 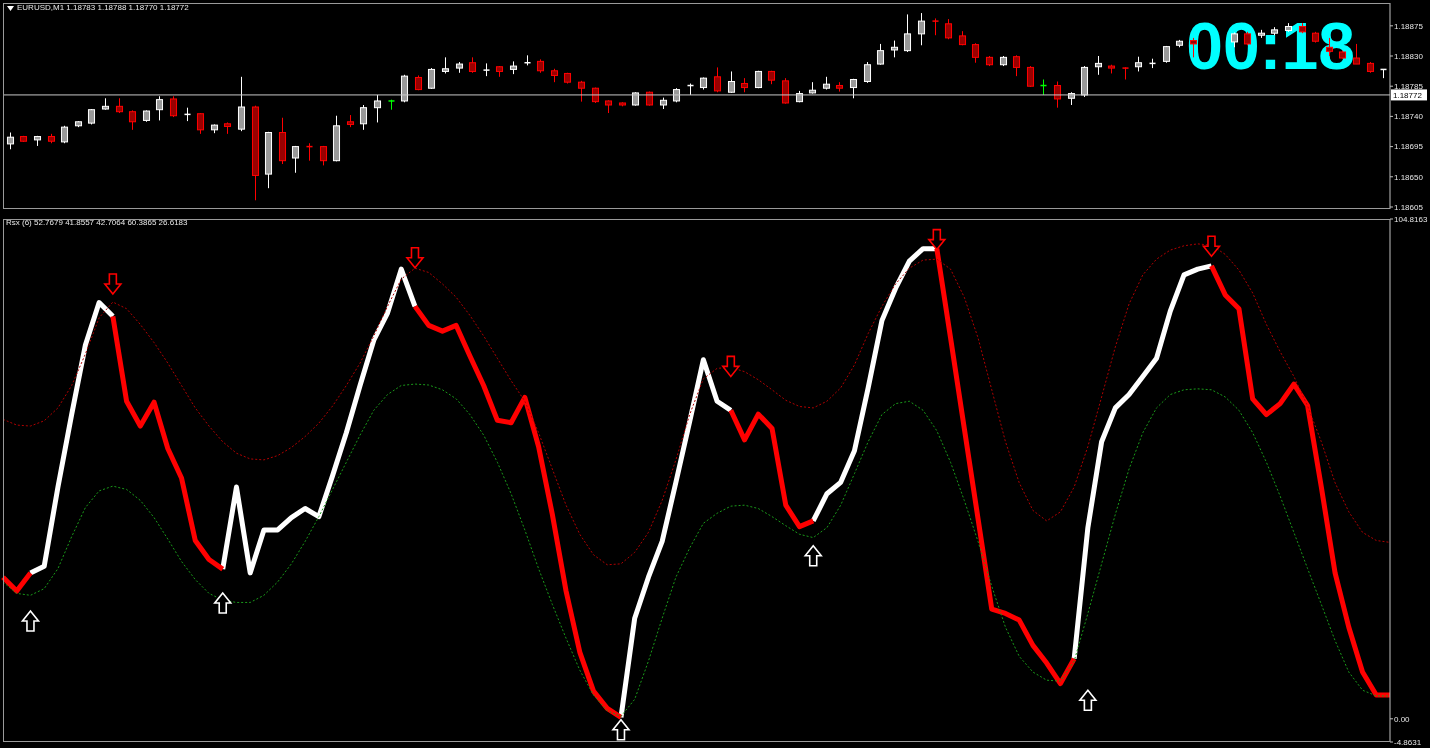 I want to click on chart-title: Rsx (6) 52.7679 41.8557 42.7064 60.3865 26.6183, so click(x=97, y=223).